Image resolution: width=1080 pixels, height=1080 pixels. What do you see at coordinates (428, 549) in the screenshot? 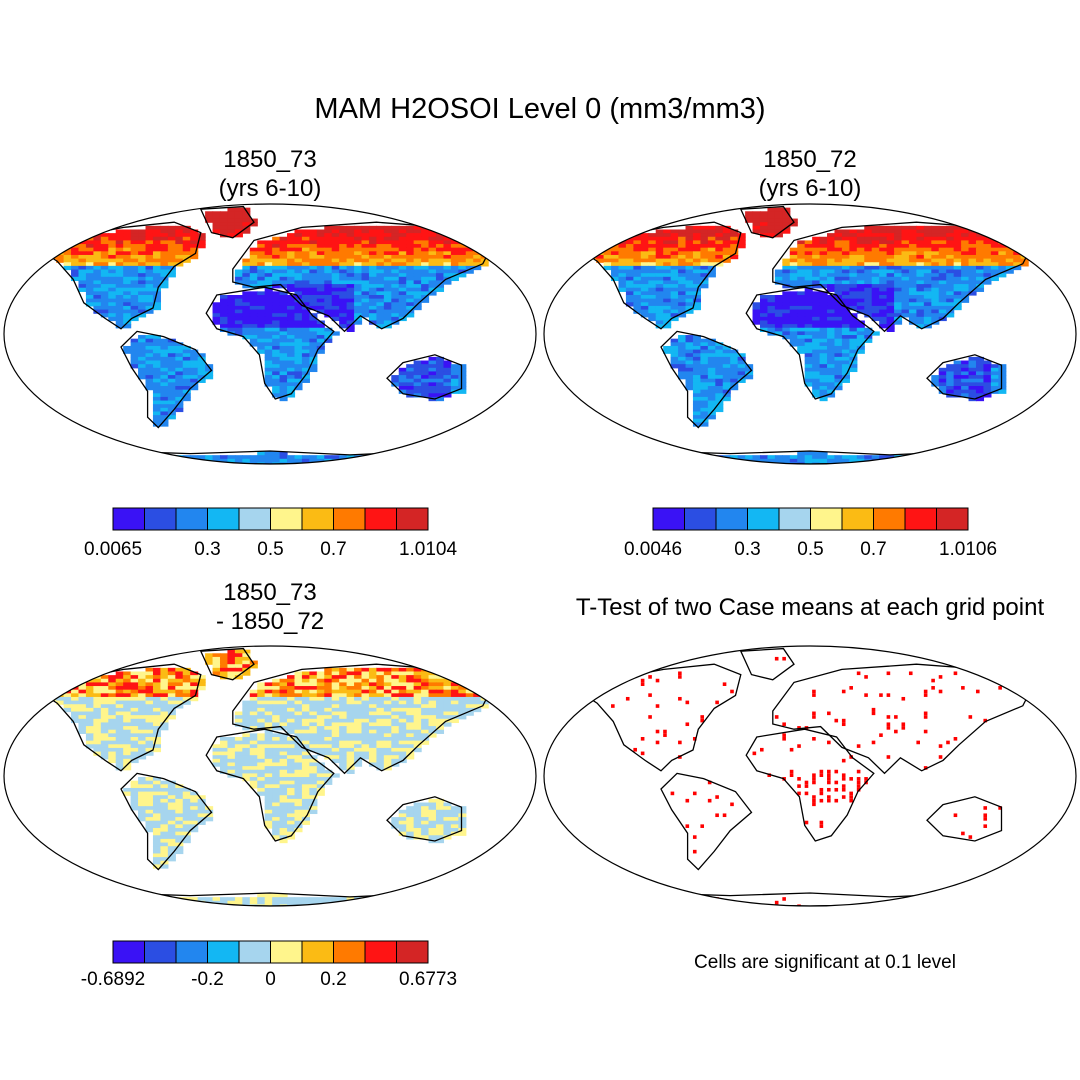
I see `colorbar-tick-label: 1.0104` at bounding box center [428, 549].